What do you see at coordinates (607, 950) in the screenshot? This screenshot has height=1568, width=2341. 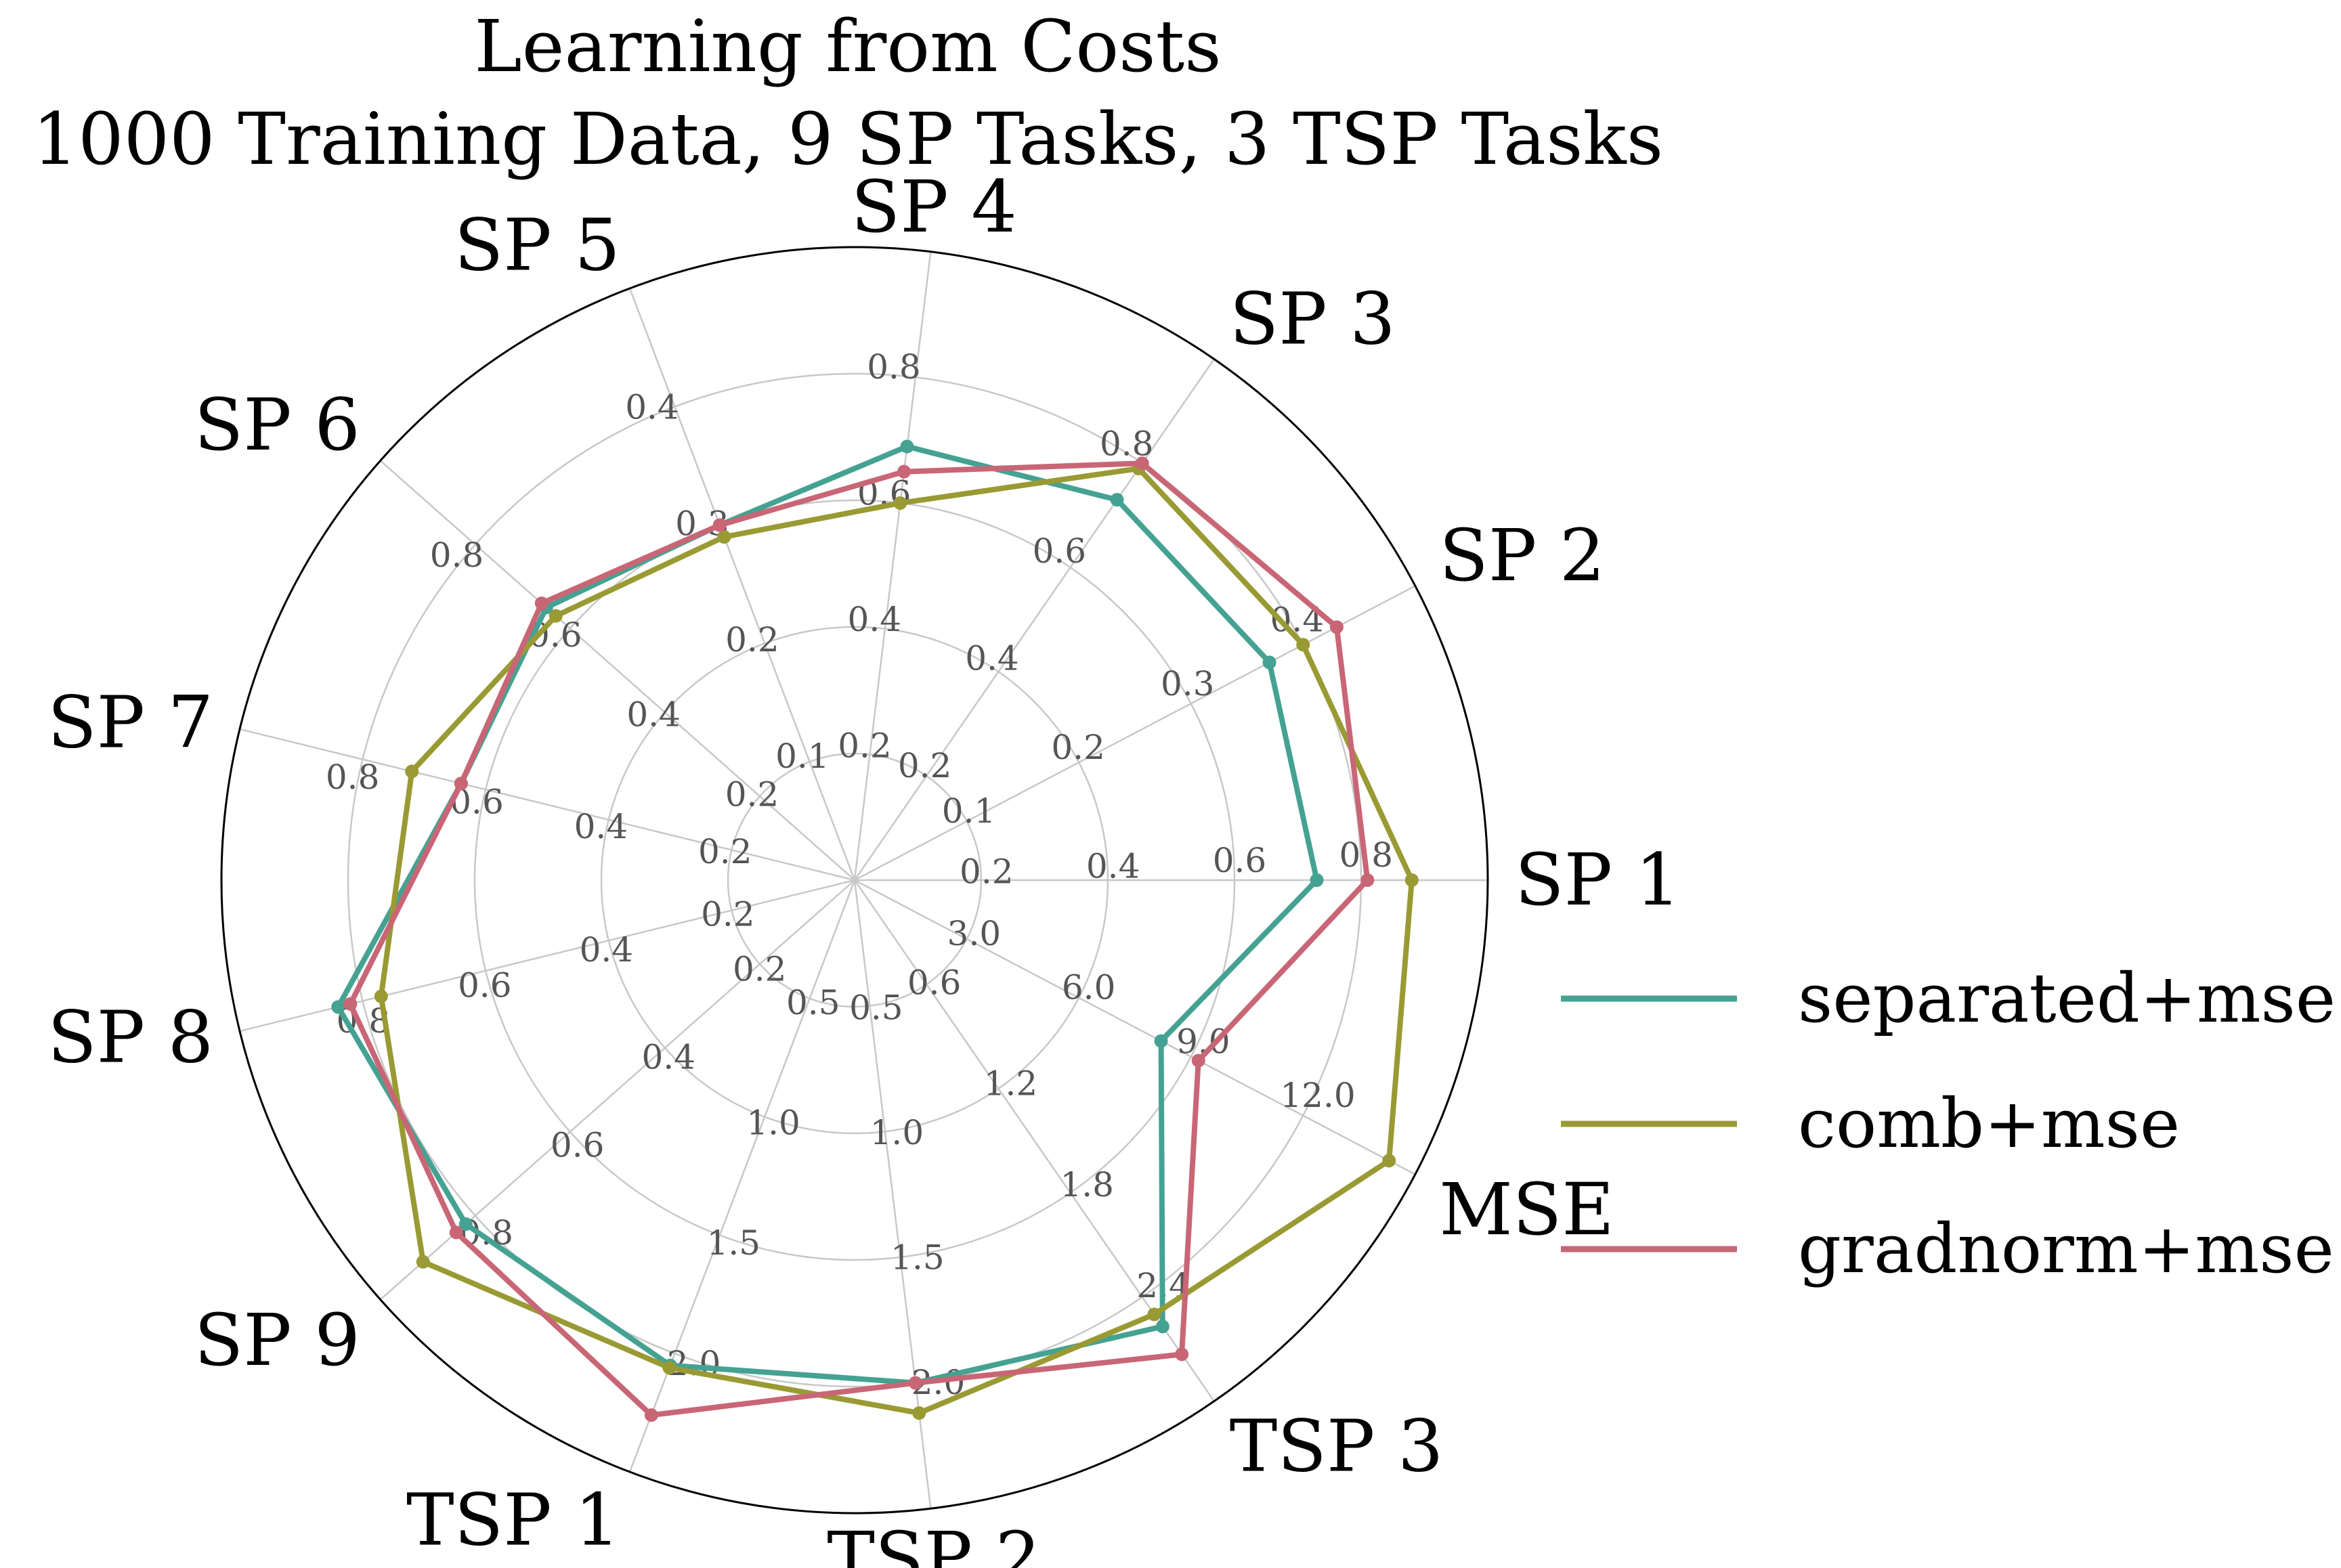 I see `tick-label-sp-8-2: 0.4` at bounding box center [607, 950].